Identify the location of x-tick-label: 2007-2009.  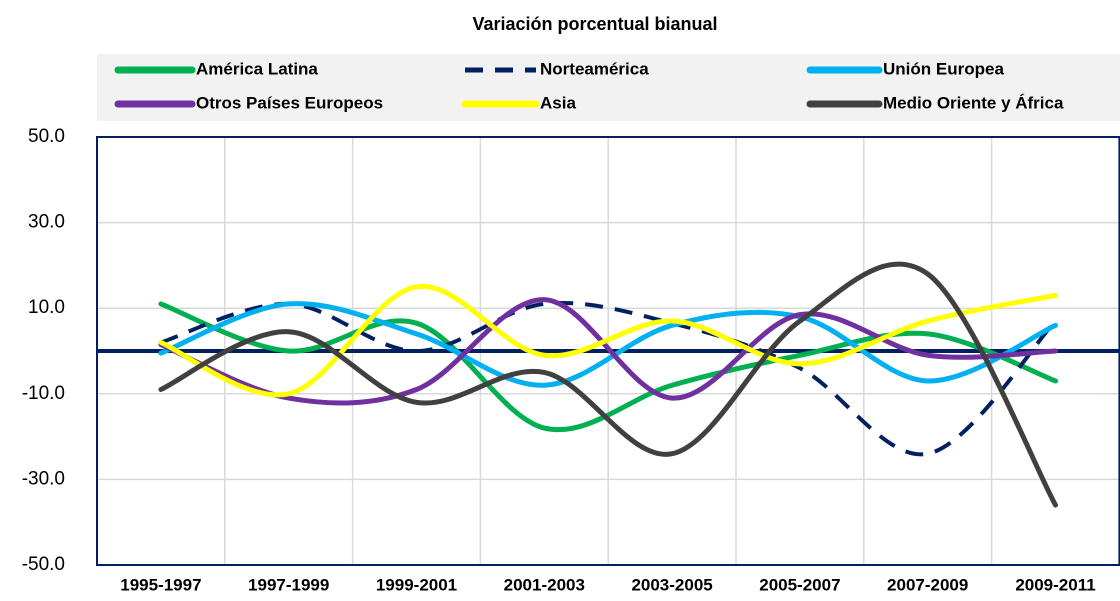
(927, 584).